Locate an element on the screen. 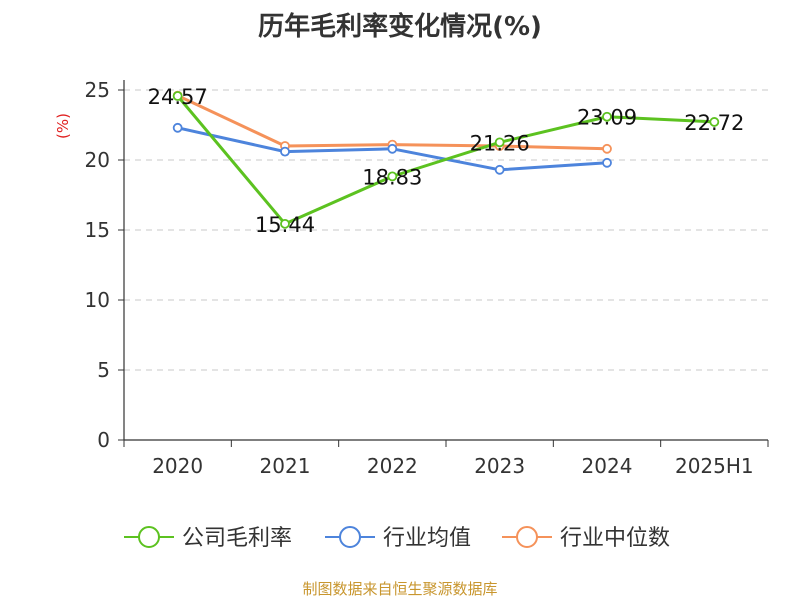  y-axis-label: (%) is located at coordinates (63, 126).